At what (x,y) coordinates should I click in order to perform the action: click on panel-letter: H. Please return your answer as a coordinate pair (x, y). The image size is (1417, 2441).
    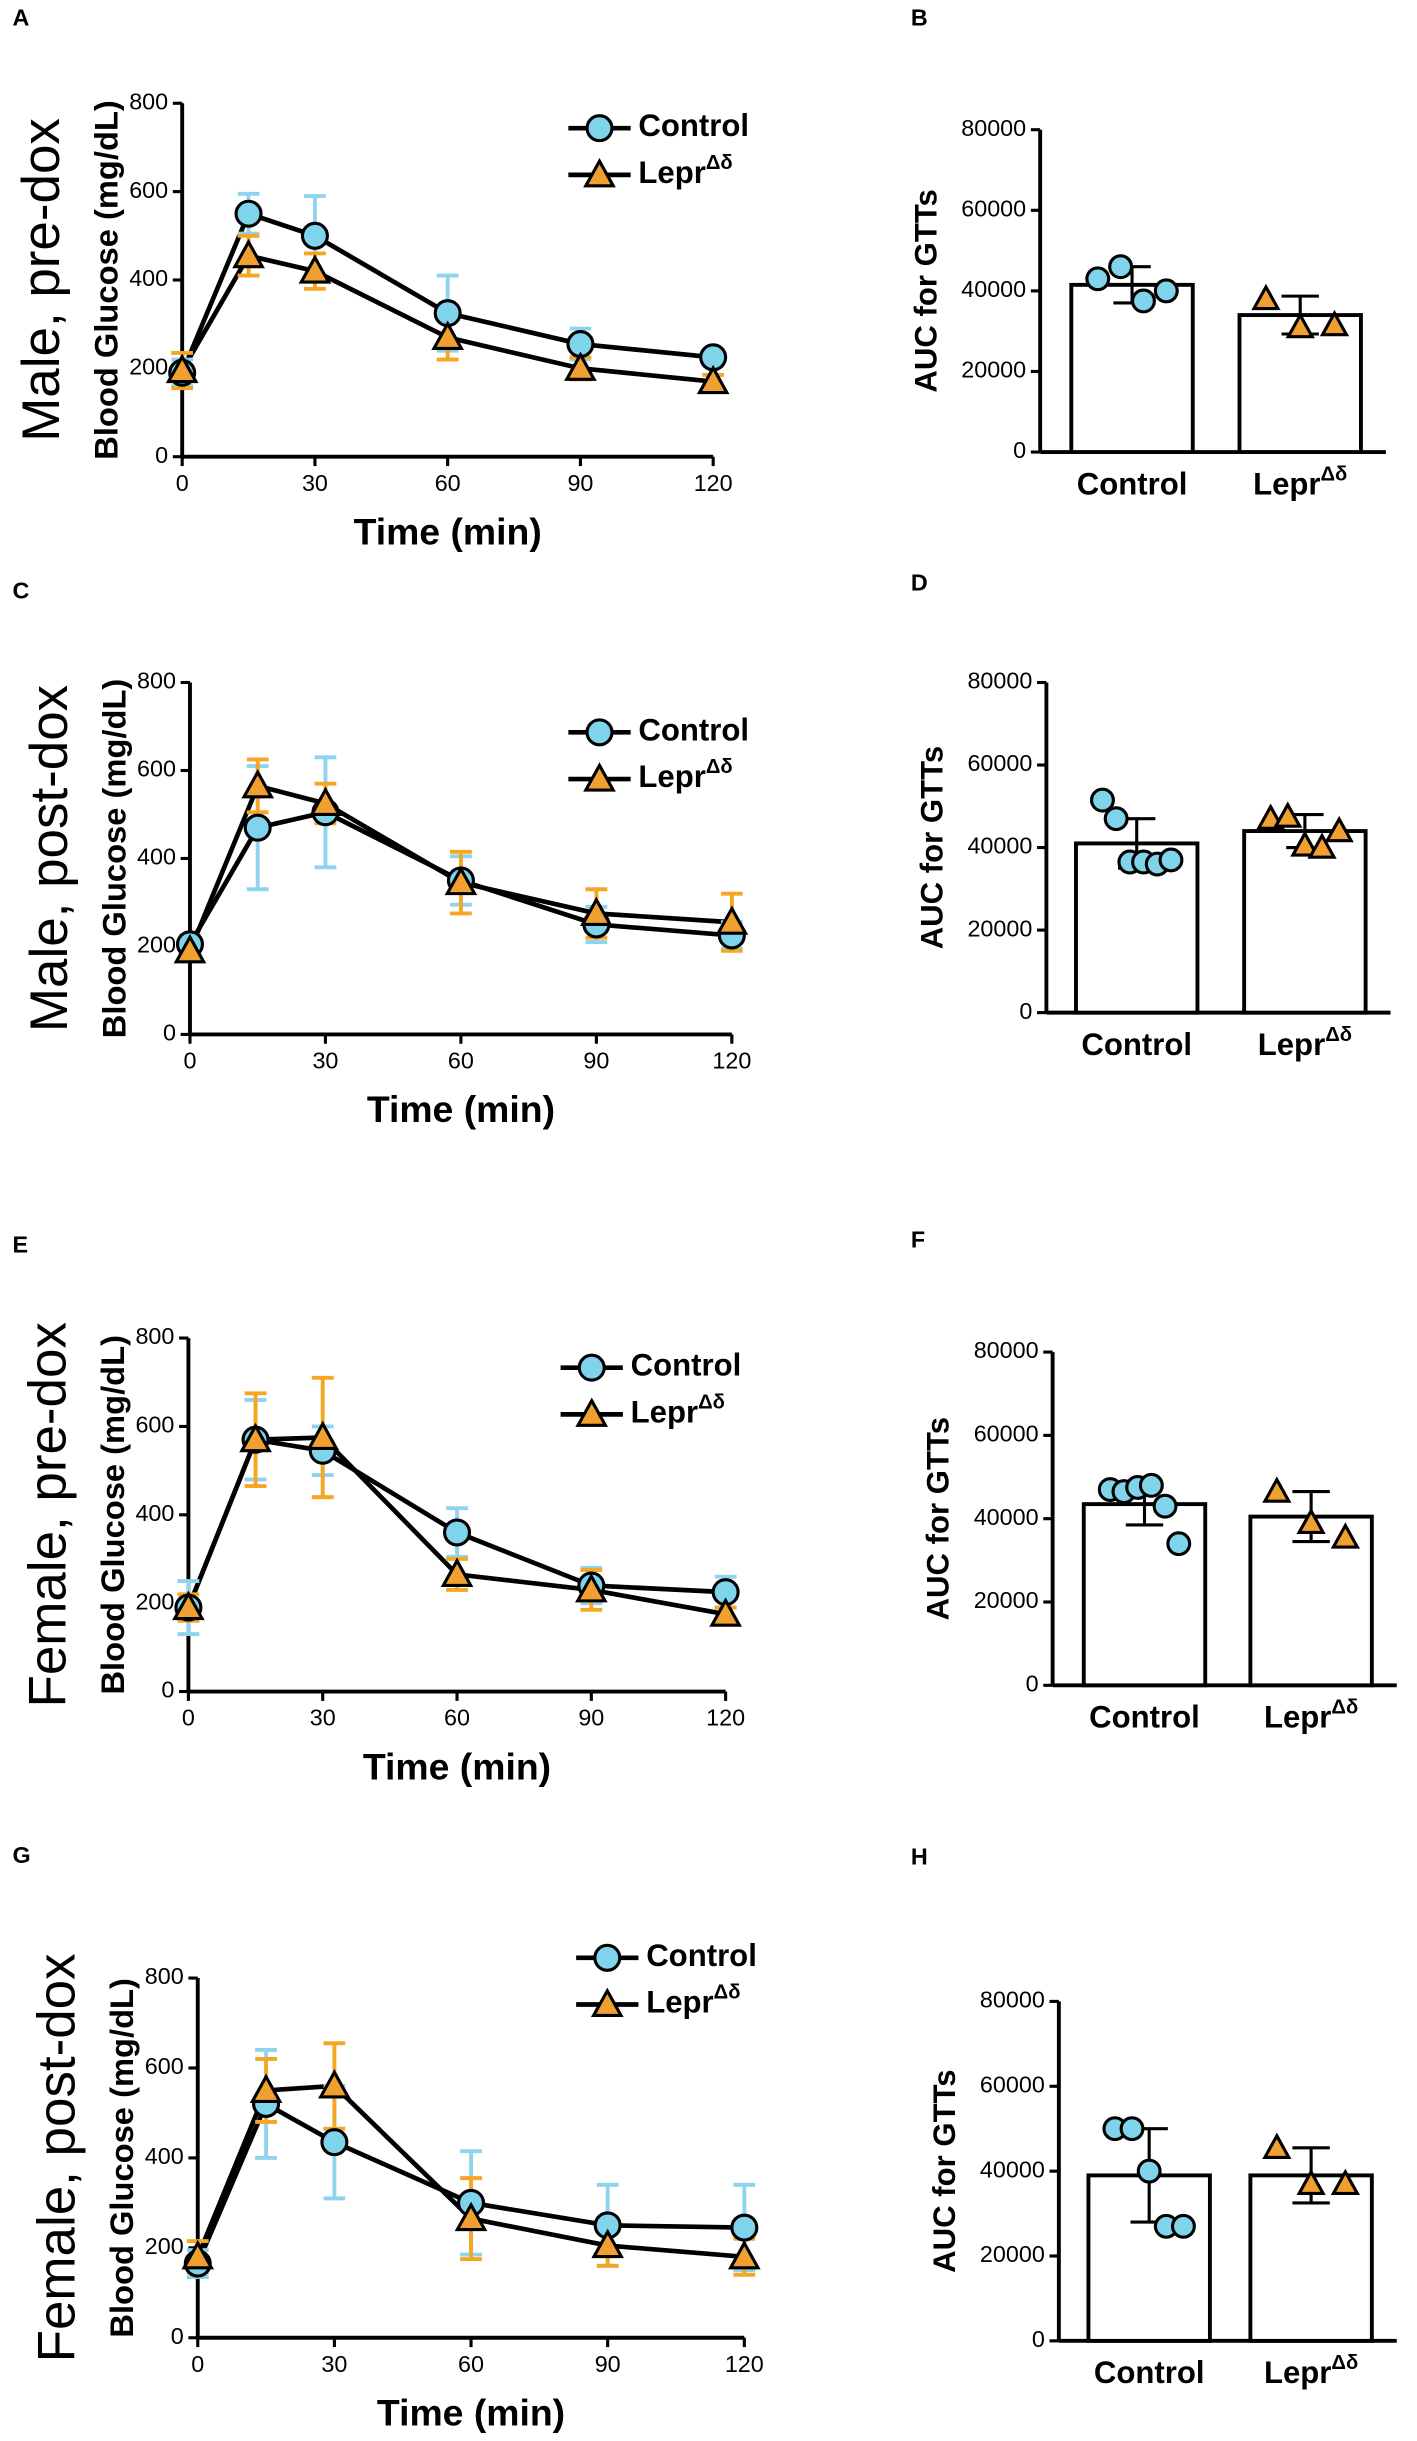
    Looking at the image, I should click on (919, 1856).